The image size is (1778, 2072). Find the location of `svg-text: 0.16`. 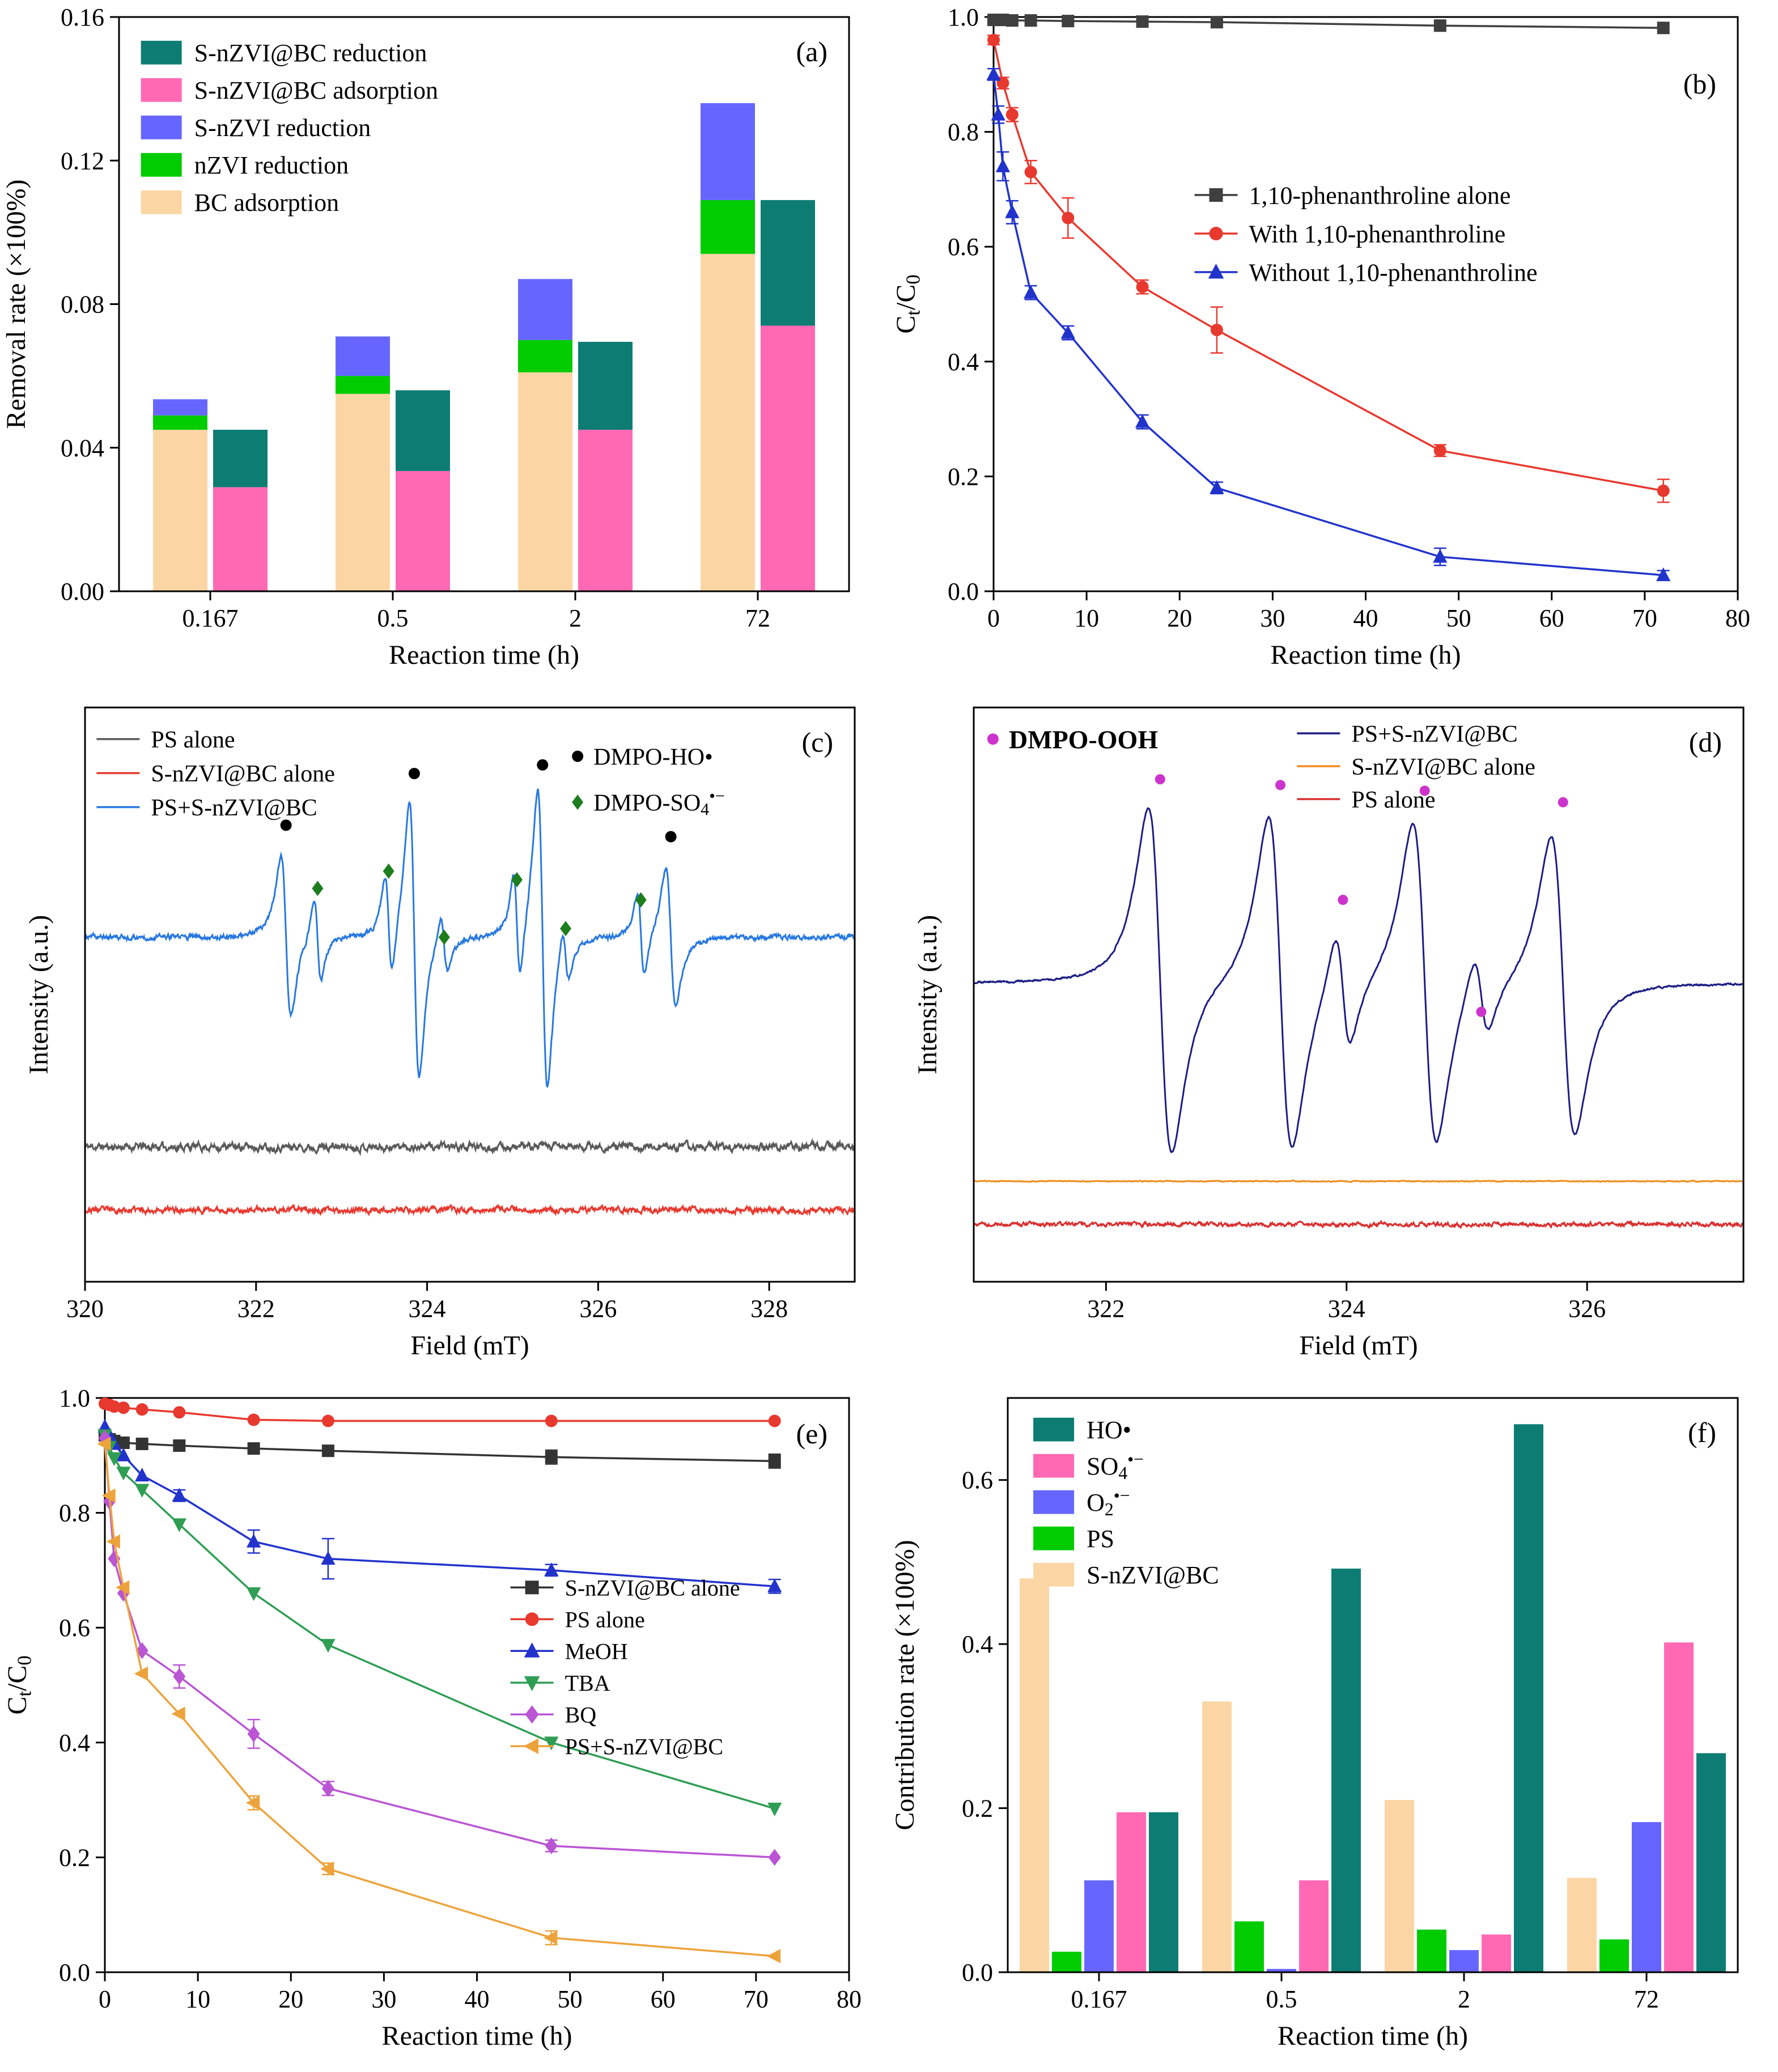

svg-text: 0.16 is located at coordinates (83, 17).